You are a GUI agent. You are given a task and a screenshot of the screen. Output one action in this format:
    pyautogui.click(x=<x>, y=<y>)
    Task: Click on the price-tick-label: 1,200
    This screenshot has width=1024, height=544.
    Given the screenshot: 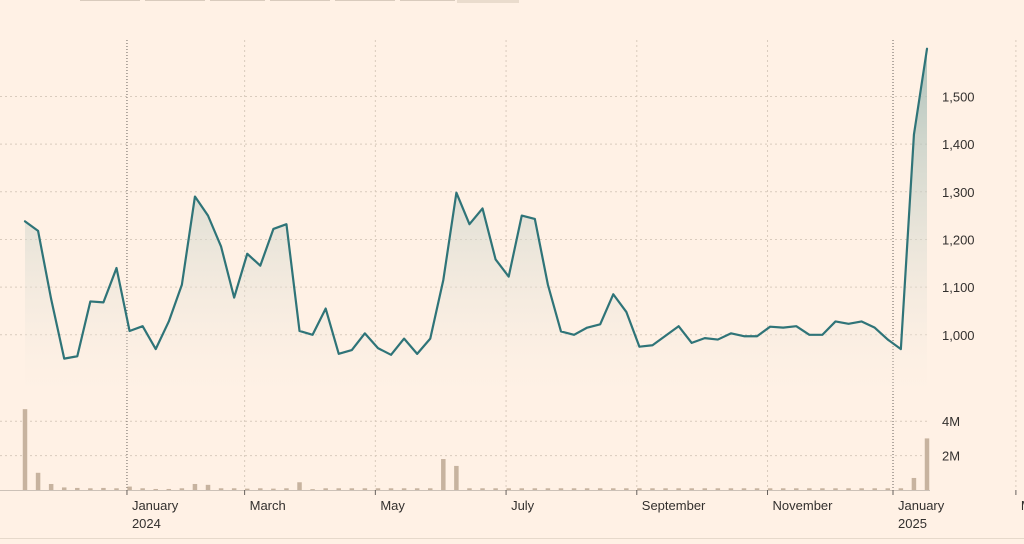 What is the action you would take?
    pyautogui.click(x=958, y=239)
    